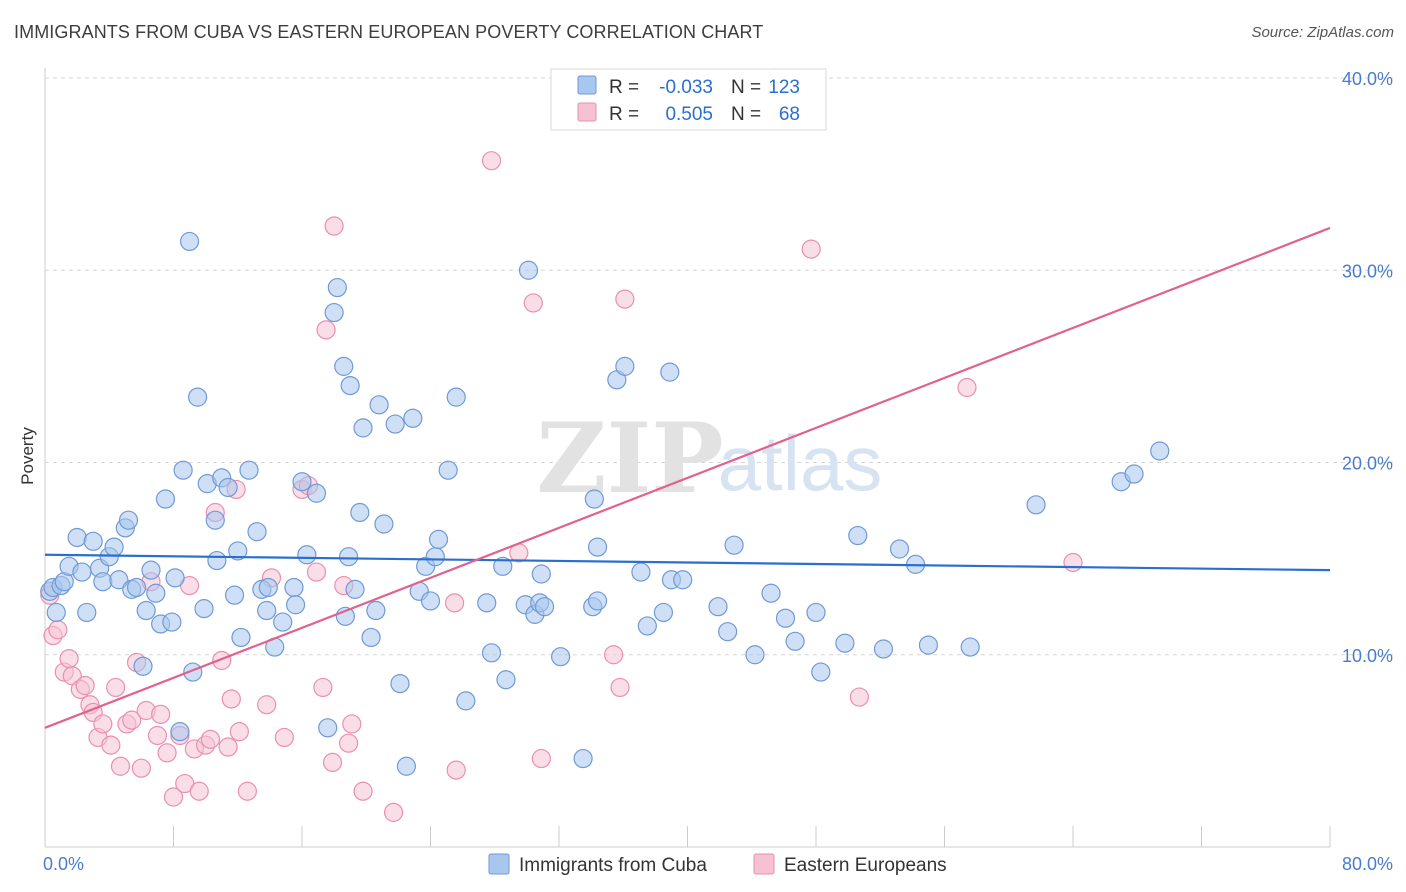  What do you see at coordinates (1367, 656) in the screenshot?
I see `y-tick-label-0: 10.0%` at bounding box center [1367, 656].